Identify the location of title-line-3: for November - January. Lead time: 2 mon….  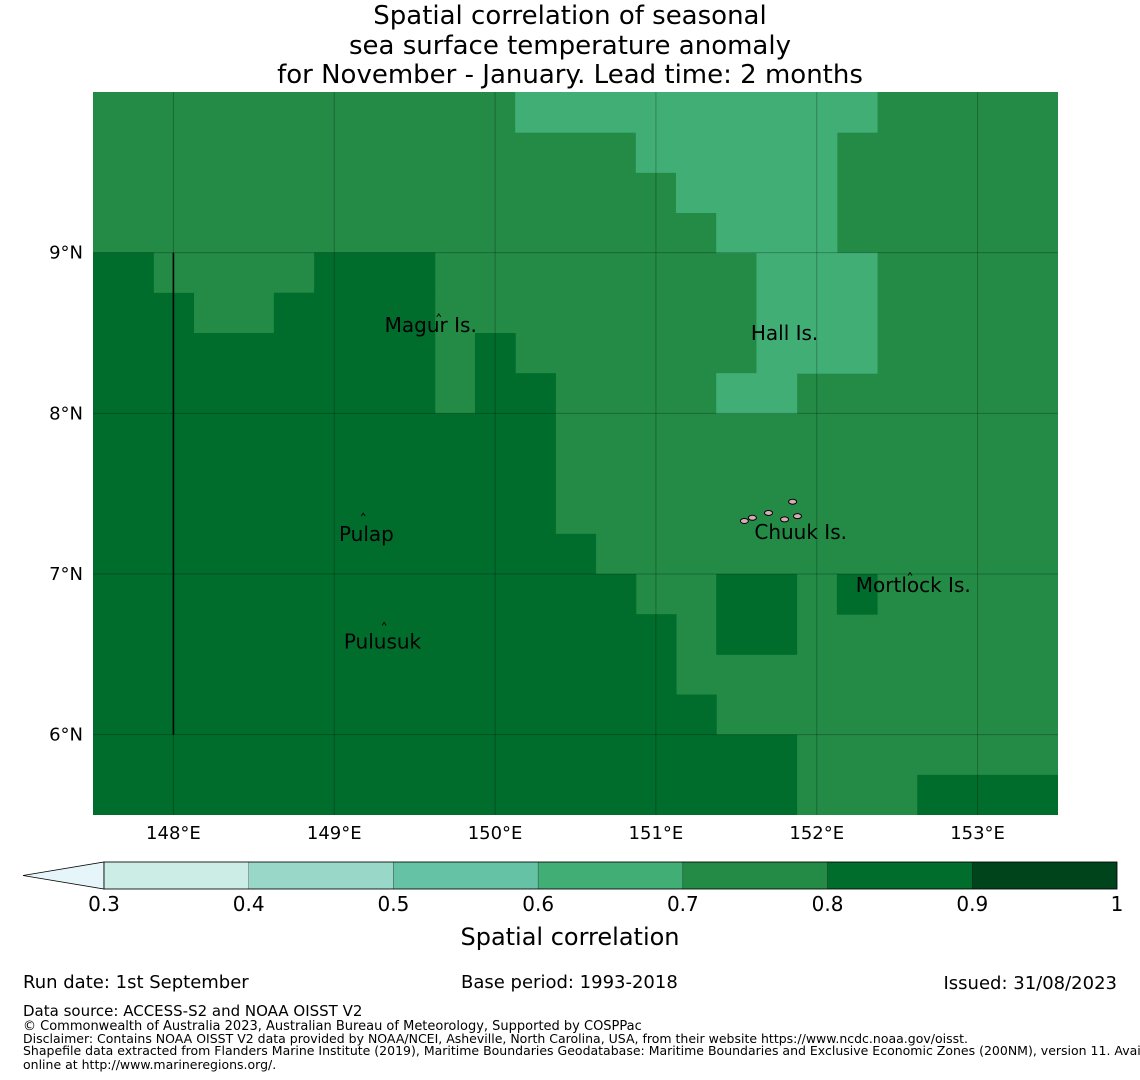
(570, 75).